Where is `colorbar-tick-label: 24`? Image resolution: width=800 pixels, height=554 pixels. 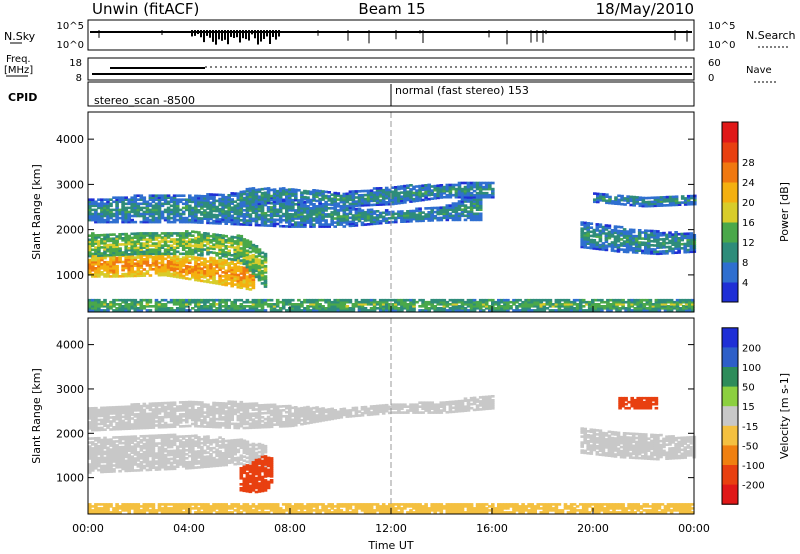 colorbar-tick-label: 24 is located at coordinates (748, 183).